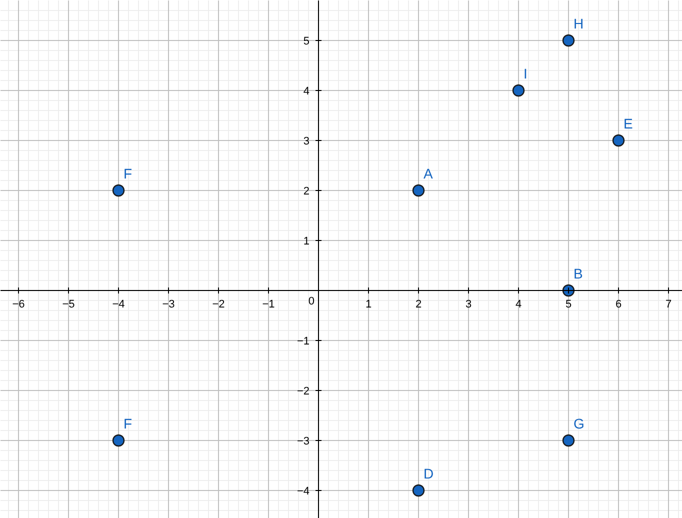 The image size is (682, 518). What do you see at coordinates (628, 124) in the screenshot?
I see `annotation: E` at bounding box center [628, 124].